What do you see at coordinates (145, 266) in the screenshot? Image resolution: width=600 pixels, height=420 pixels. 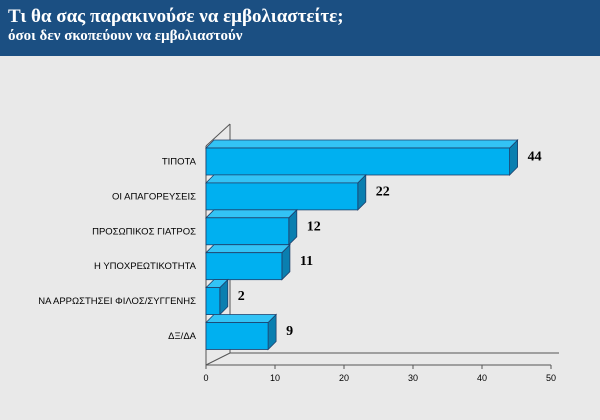 I see `category-label: Η ΥΠΟΧΡΕΩΤΙΚΟΤΗΤΑ` at bounding box center [145, 266].